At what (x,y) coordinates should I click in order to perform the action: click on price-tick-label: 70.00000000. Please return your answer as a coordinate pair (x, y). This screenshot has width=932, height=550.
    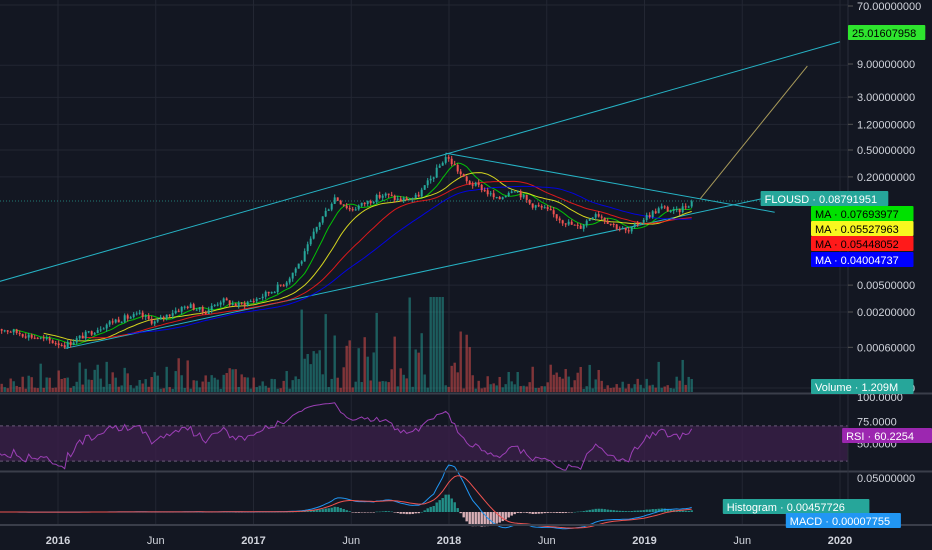
    Looking at the image, I should click on (889, 7).